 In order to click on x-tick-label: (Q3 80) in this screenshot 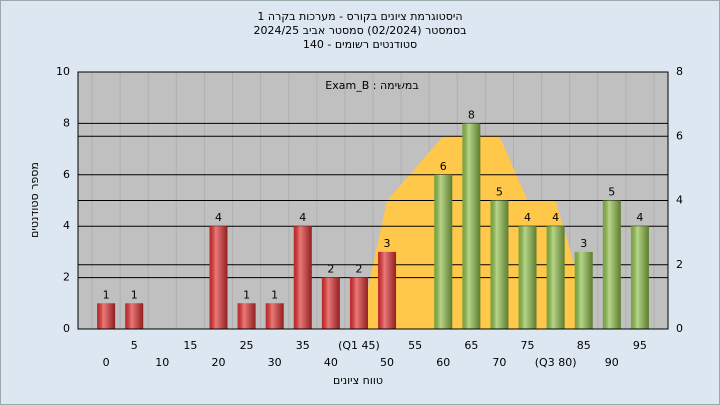, I will do `click(556, 362)`.